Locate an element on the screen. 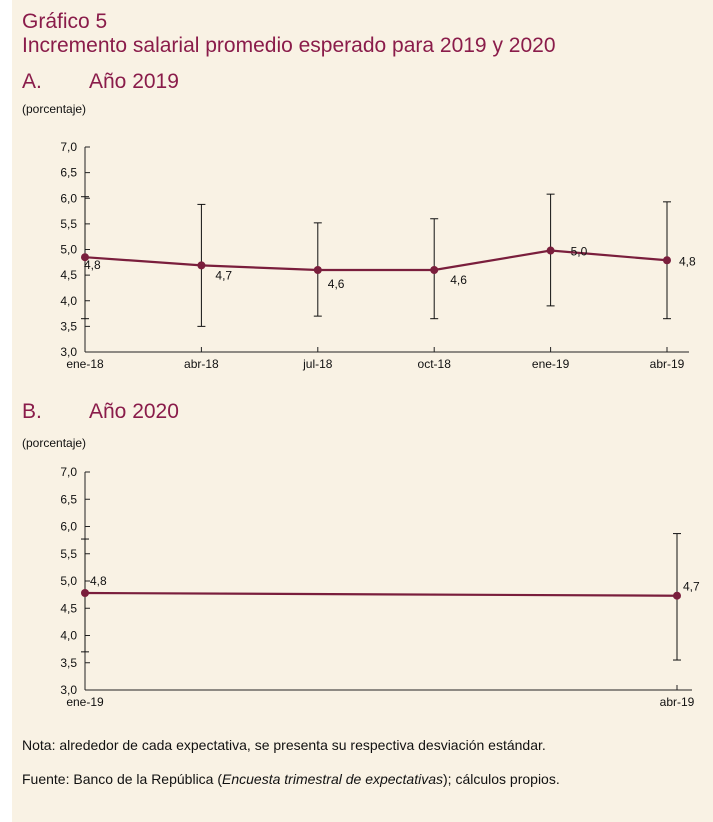 This screenshot has height=822, width=713. panel-b-title-text: Año 2020 is located at coordinates (134, 411).